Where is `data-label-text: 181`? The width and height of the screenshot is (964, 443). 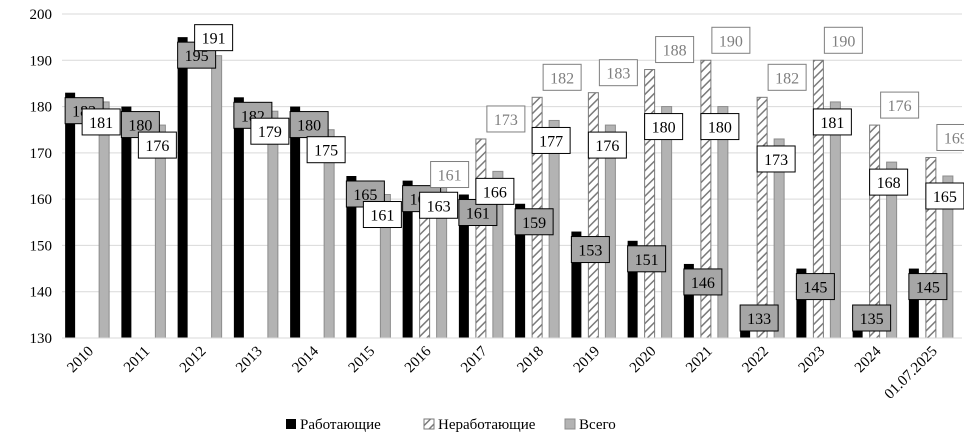 data-label-text: 181 is located at coordinates (101, 123).